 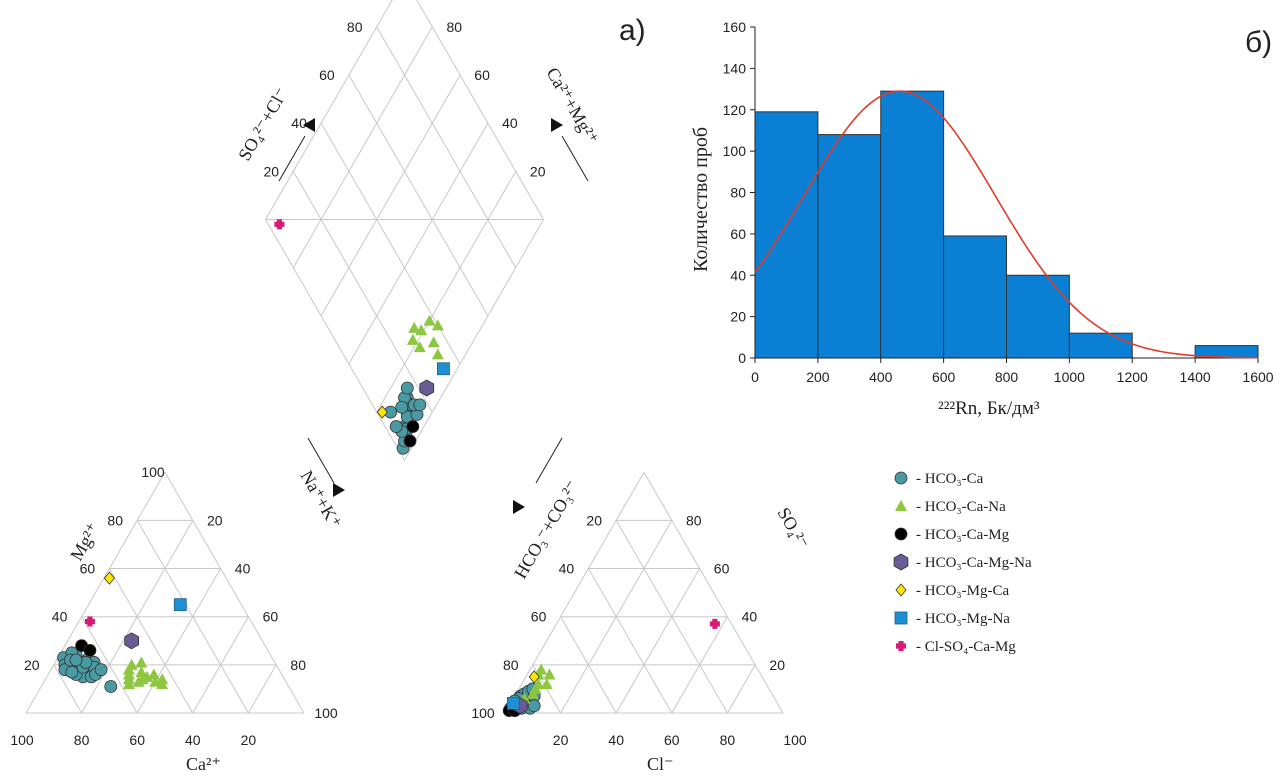 What do you see at coordinates (701, 199) in the screenshot?
I see `hist-y-label: Количество проб` at bounding box center [701, 199].